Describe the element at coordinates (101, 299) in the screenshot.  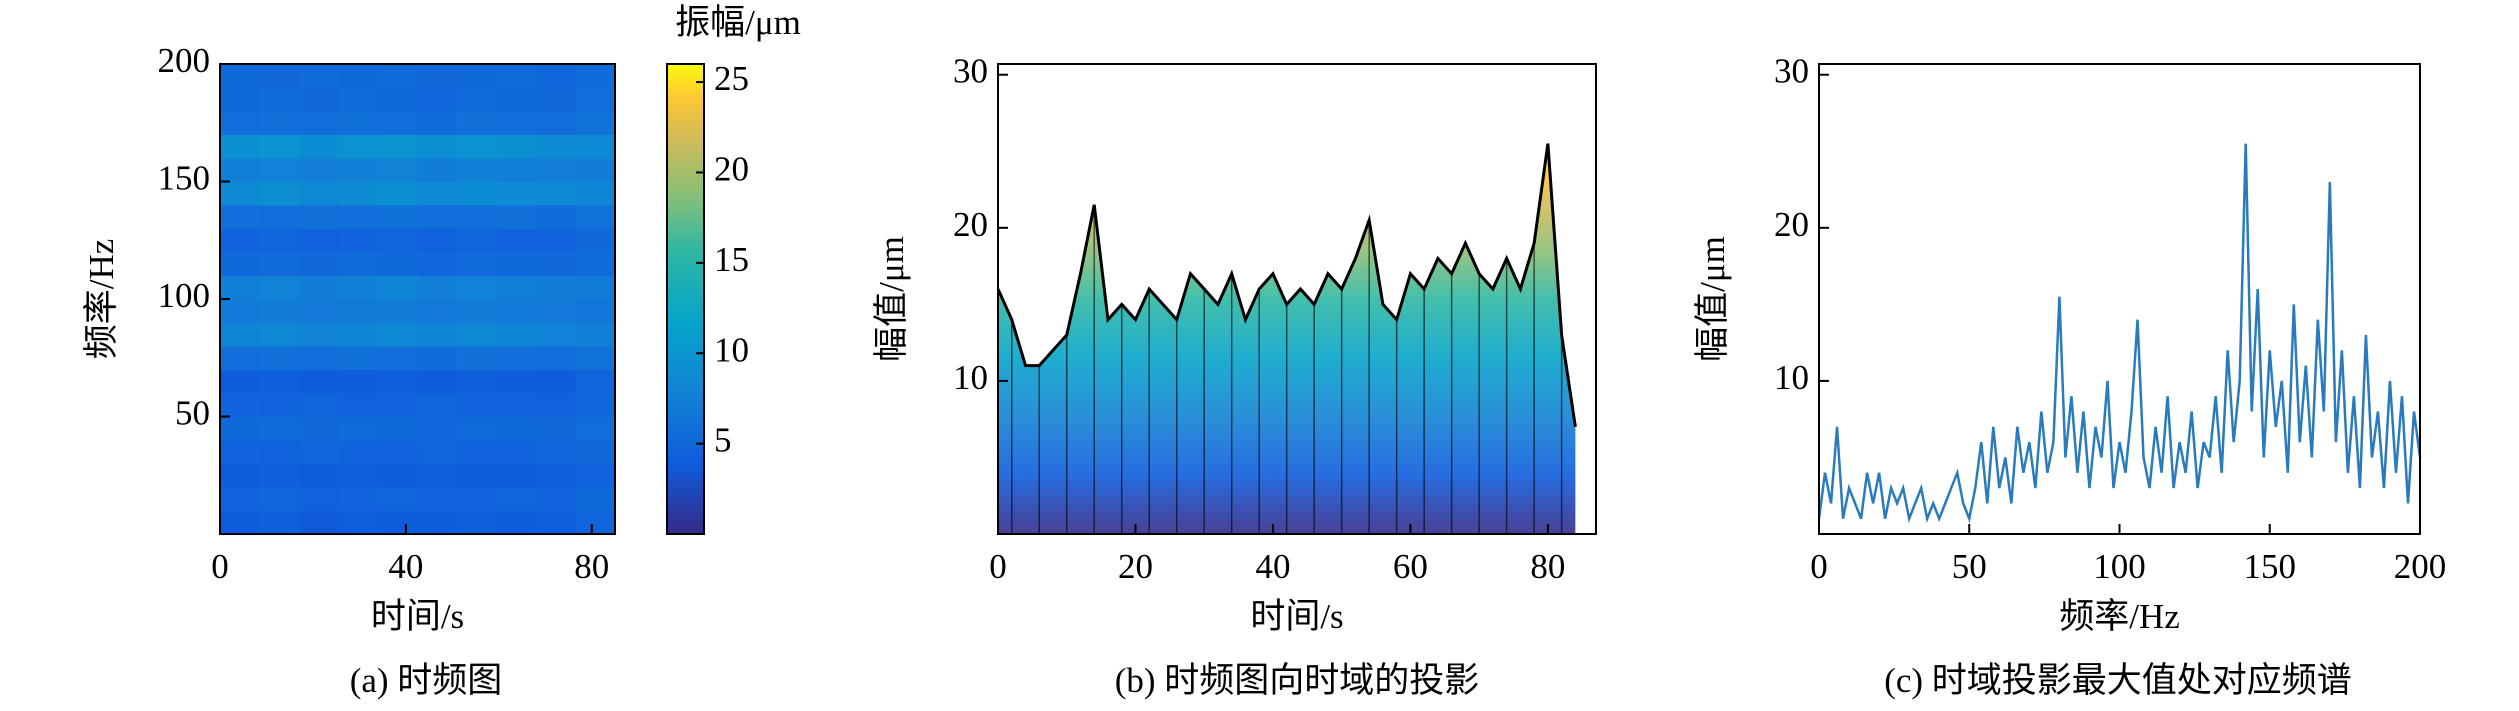
I see `y-axis-label: 频率/Hz` at that location.